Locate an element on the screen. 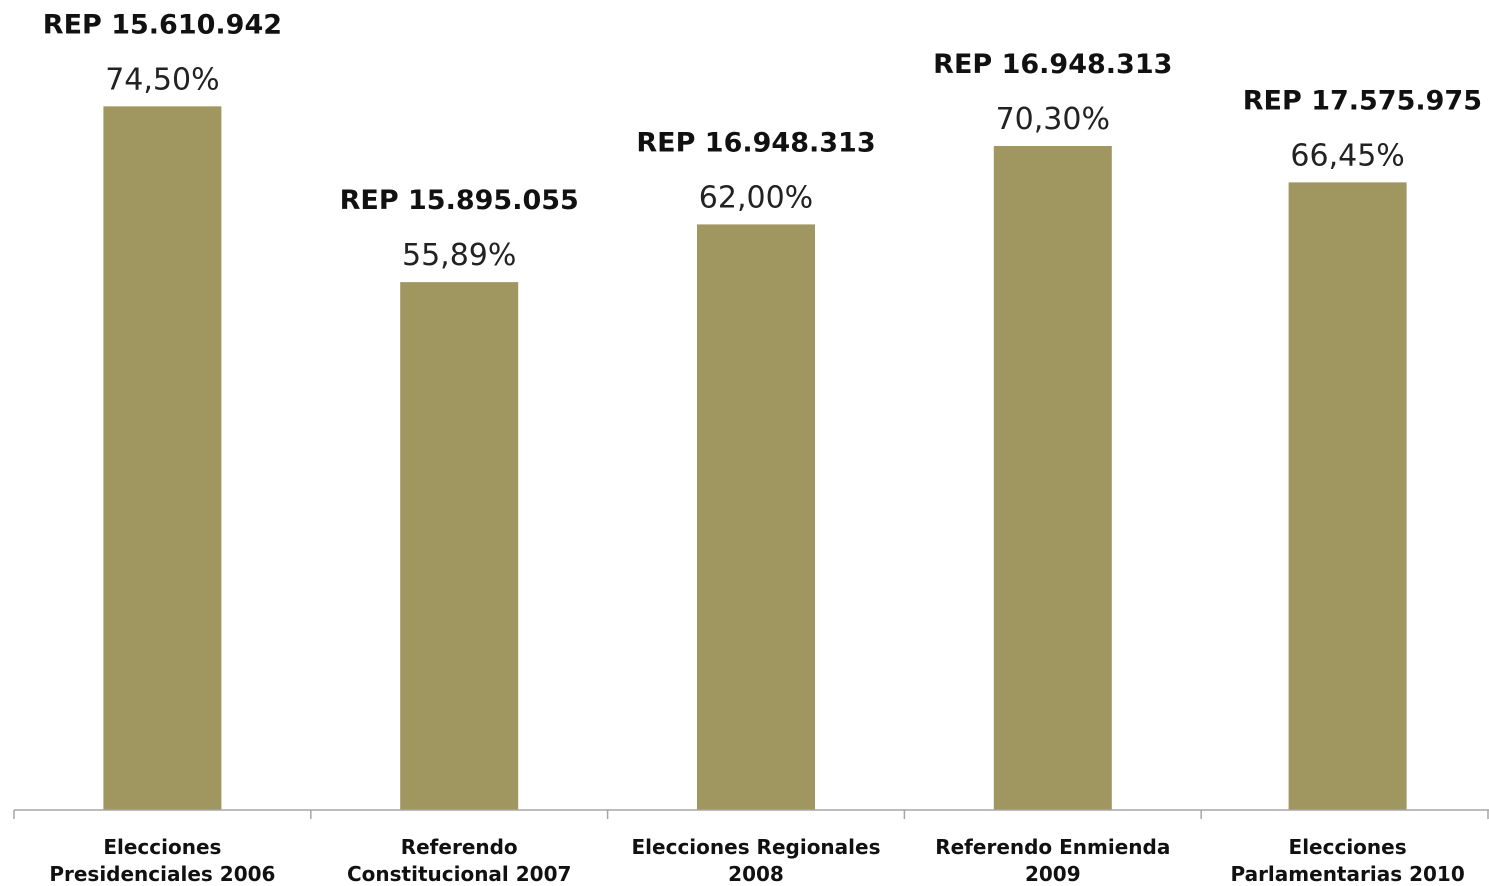 This screenshot has height=886, width=1489. category-label: Constitucional 2007 is located at coordinates (459, 874).